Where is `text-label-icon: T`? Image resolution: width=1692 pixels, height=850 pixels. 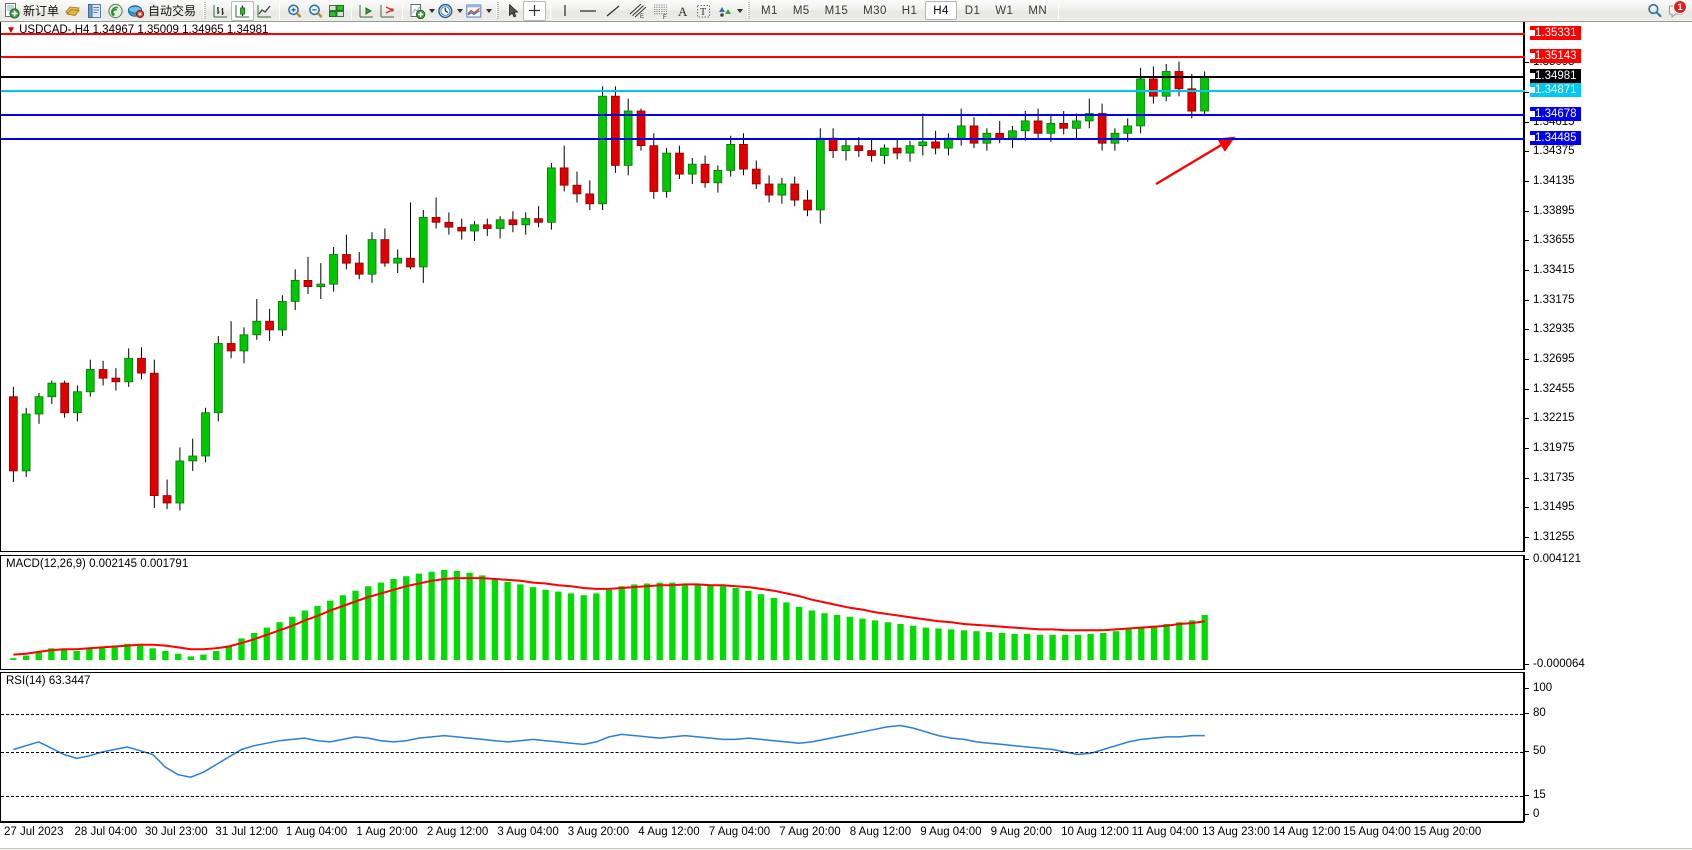 text-label-icon: T is located at coordinates (704, 11).